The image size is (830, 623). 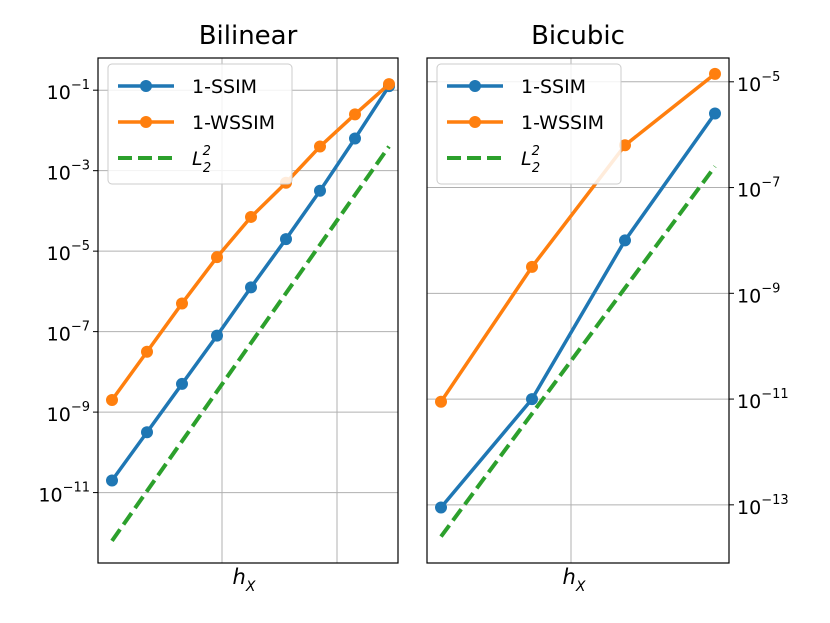 I want to click on y-tick-label: 10⁻³, so click(x=68, y=172).